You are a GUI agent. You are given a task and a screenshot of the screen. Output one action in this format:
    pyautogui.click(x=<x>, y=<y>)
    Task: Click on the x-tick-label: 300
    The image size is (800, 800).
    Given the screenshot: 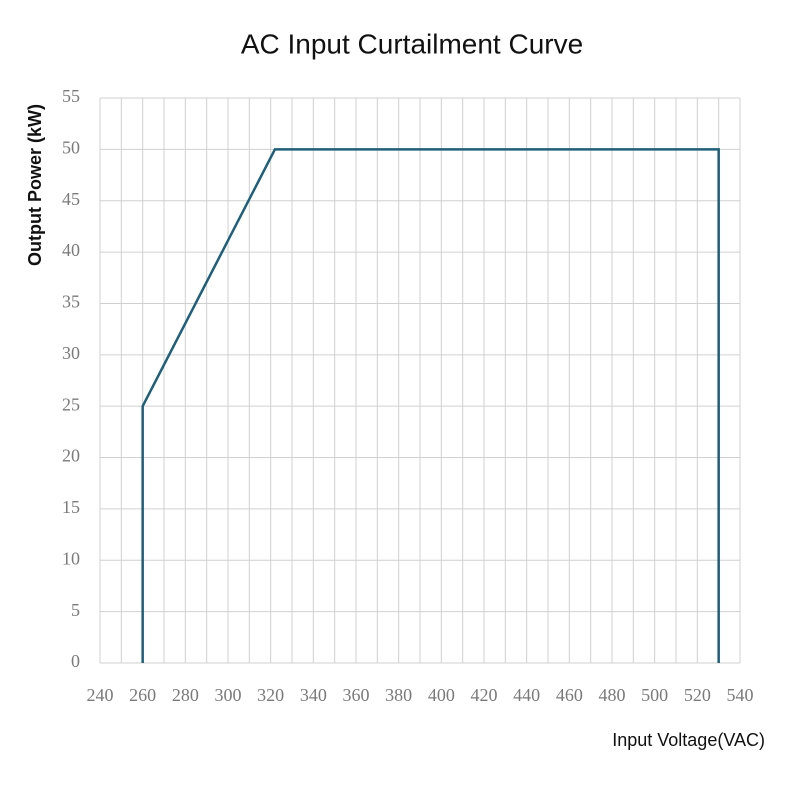 What is the action you would take?
    pyautogui.click(x=228, y=695)
    